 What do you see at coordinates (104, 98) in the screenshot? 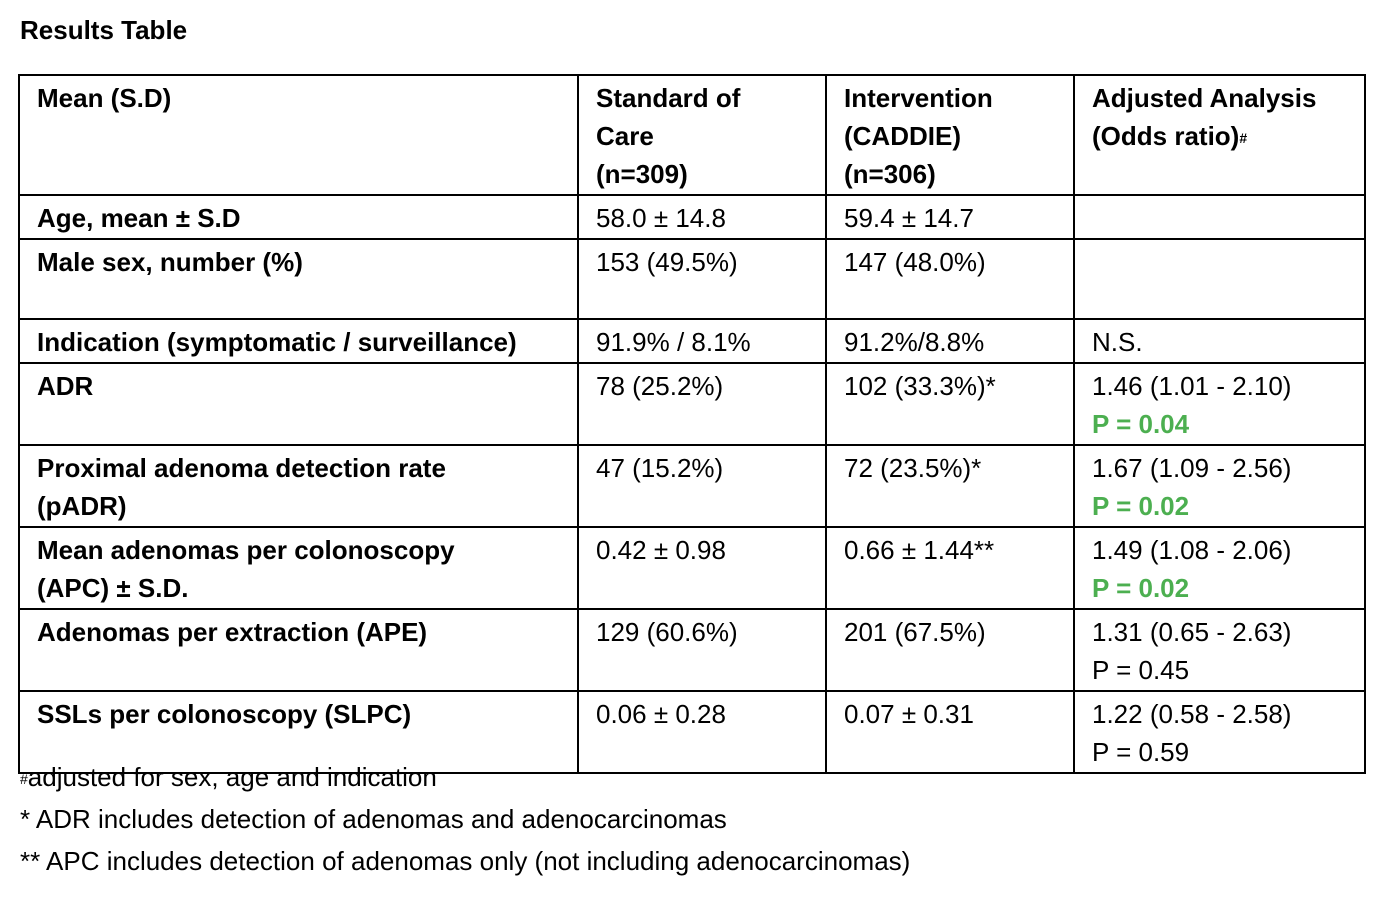
I see `column-header-line: Mean (S.D)` at bounding box center [104, 98].